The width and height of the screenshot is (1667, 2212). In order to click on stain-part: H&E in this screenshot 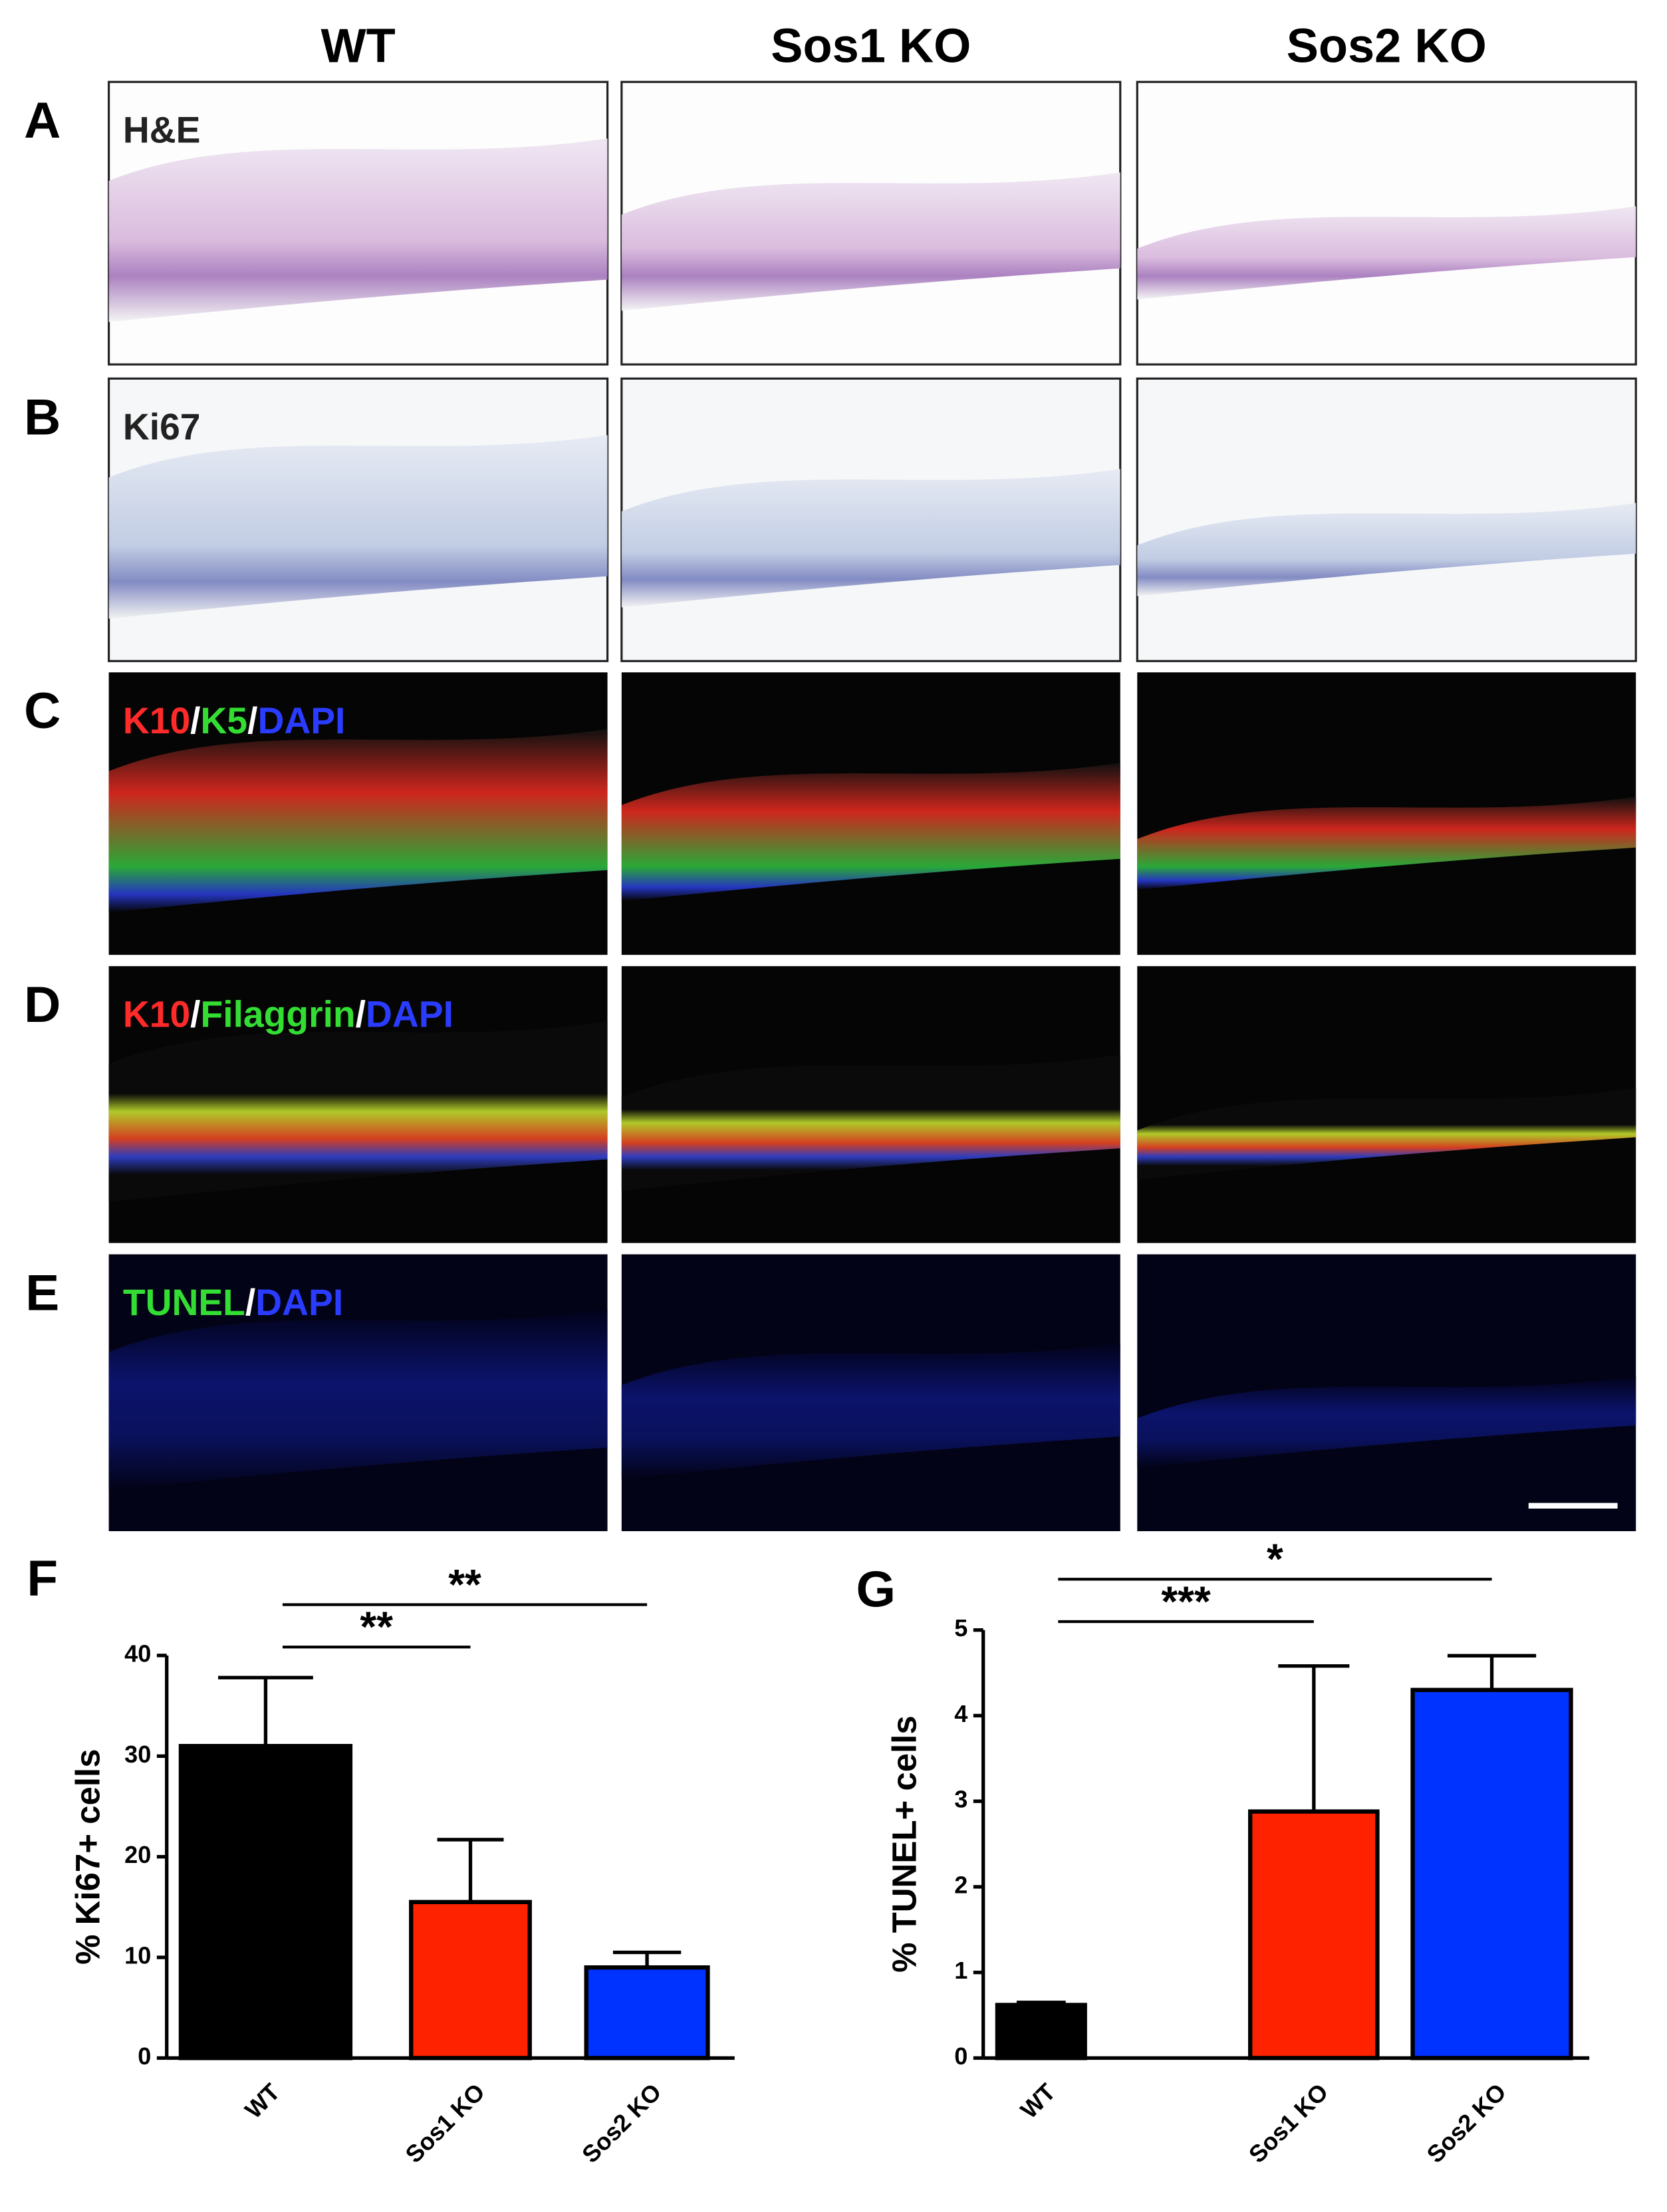, I will do `click(162, 129)`.